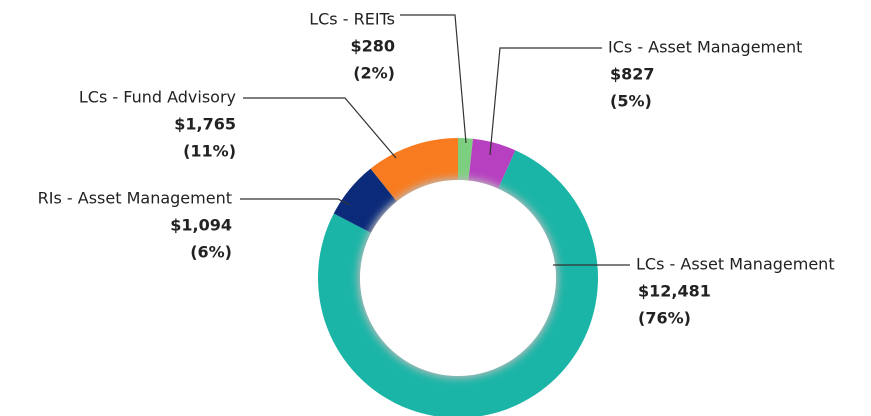 This screenshot has width=871, height=416. I want to click on value-label: $1,765, so click(205, 124).